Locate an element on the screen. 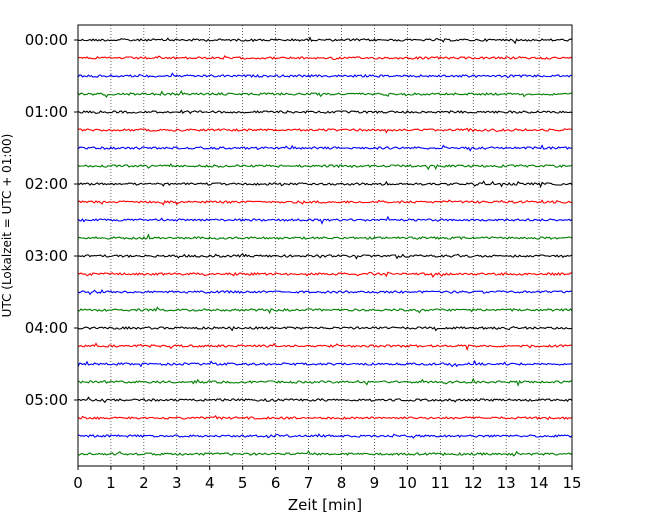 This screenshot has height=520, width=650. y-axis-label: UTC (Lokalzeit = UTC + 01:00) is located at coordinates (7, 226).